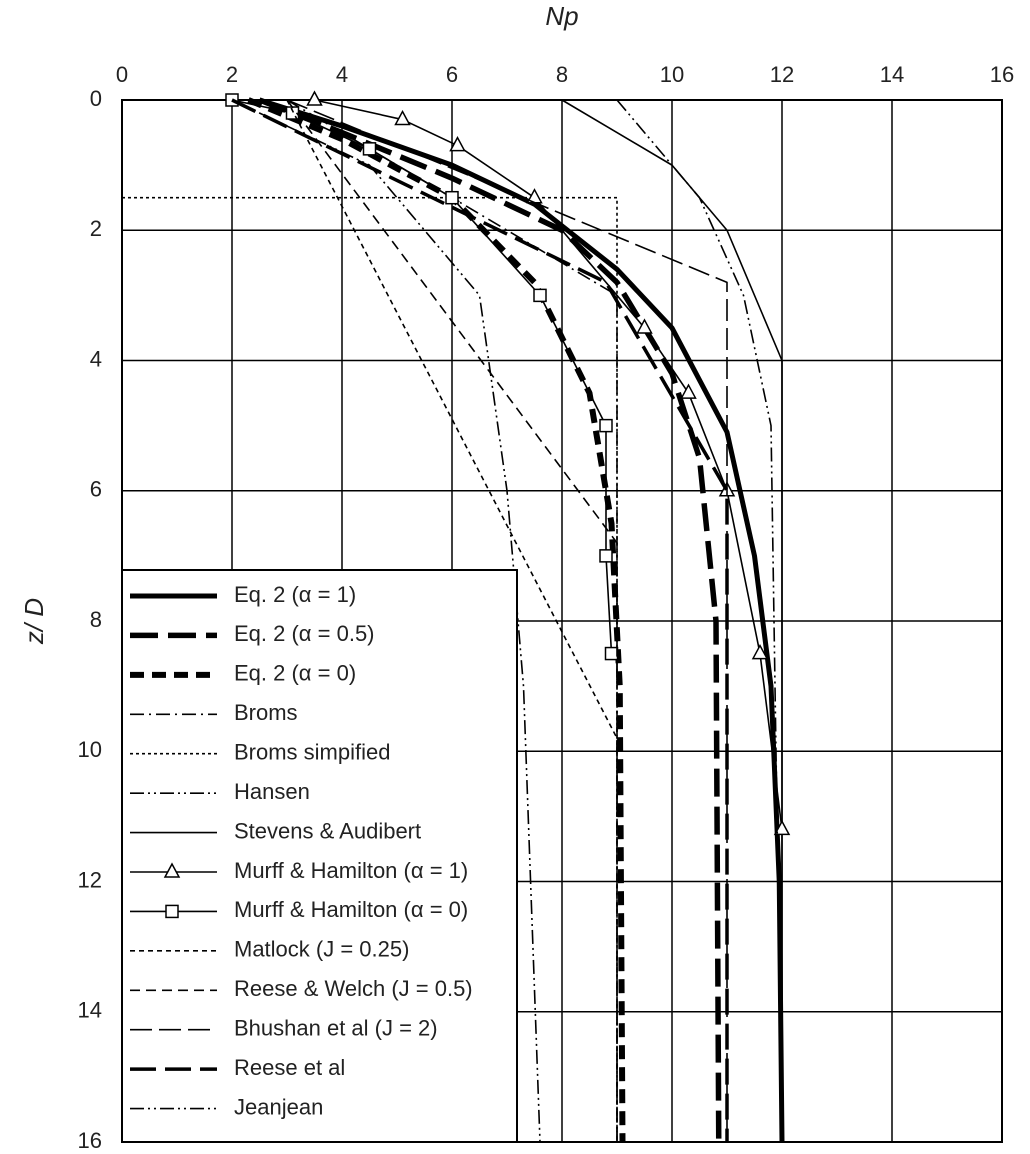 This screenshot has height=1154, width=1030. I want to click on y-tick-label: 16, so click(90, 1140).